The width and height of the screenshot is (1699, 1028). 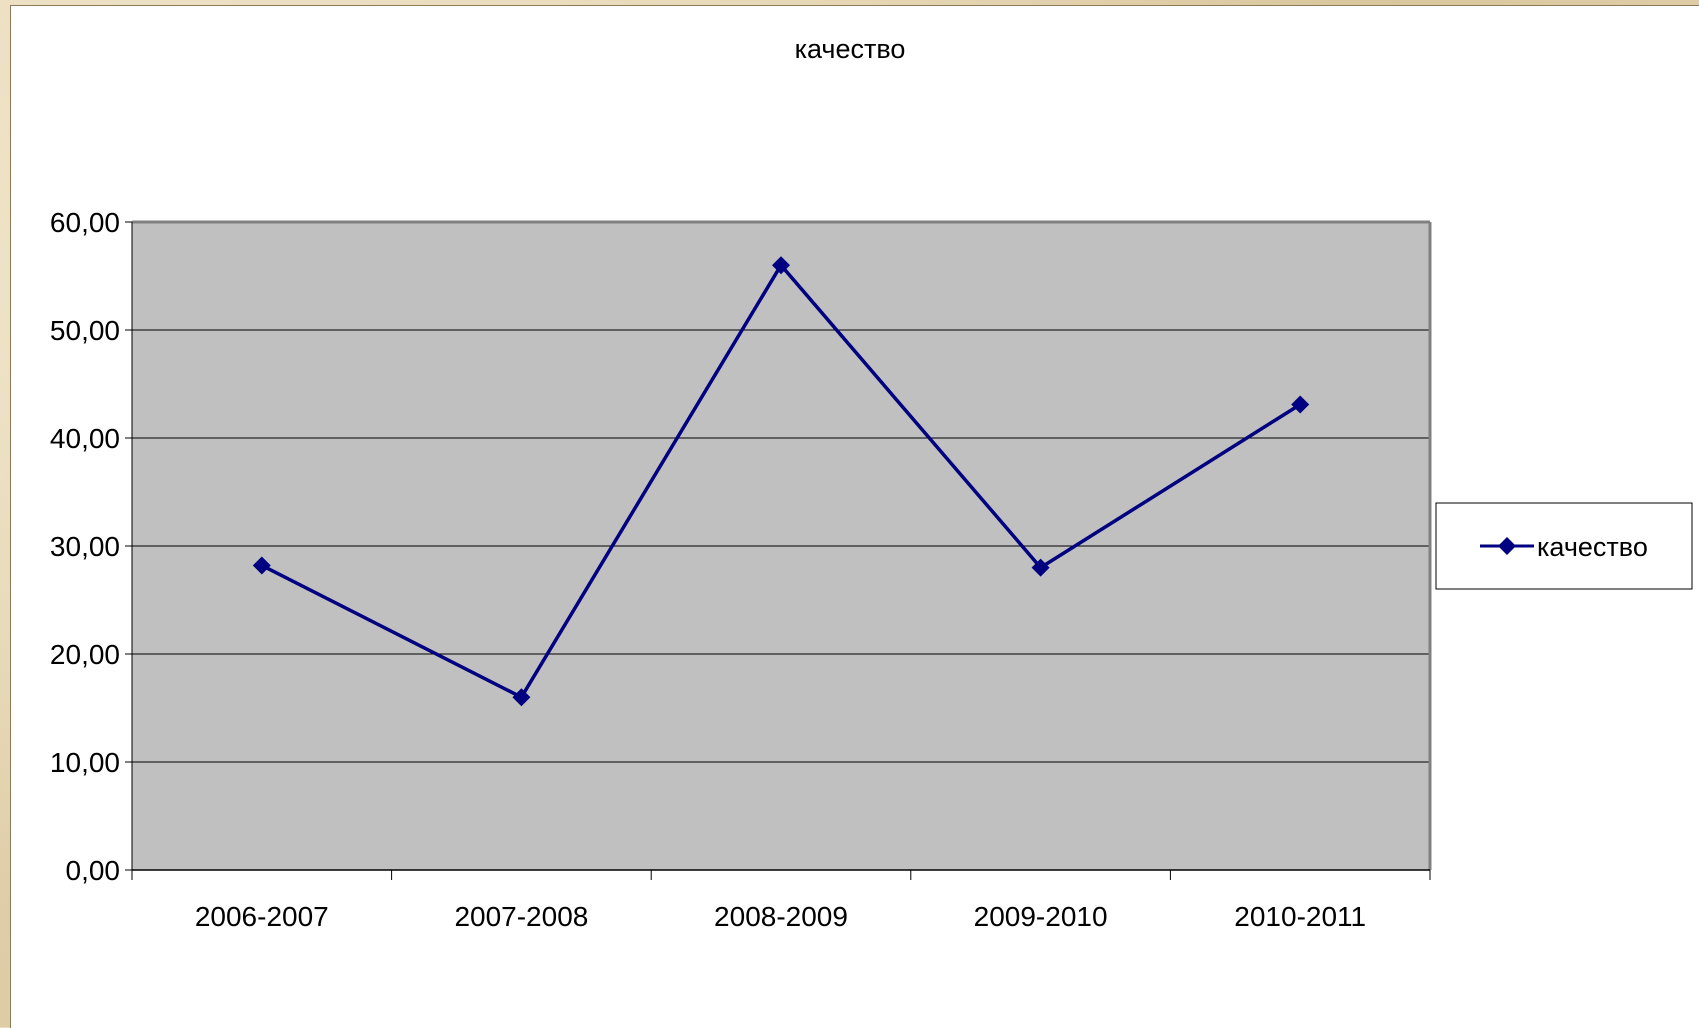 What do you see at coordinates (85, 546) in the screenshot?
I see `y-tick-label: 30,00` at bounding box center [85, 546].